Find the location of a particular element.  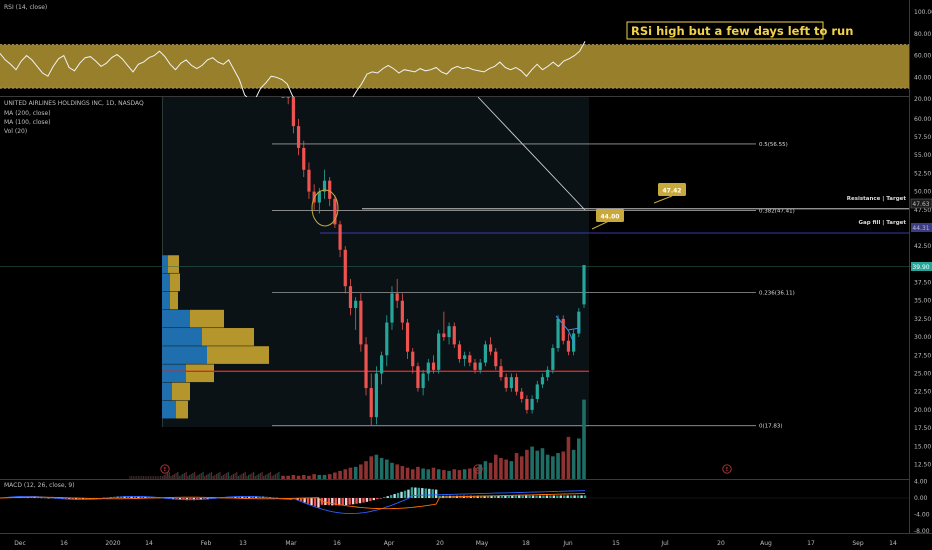

x-tick: 14 is located at coordinates (149, 543).